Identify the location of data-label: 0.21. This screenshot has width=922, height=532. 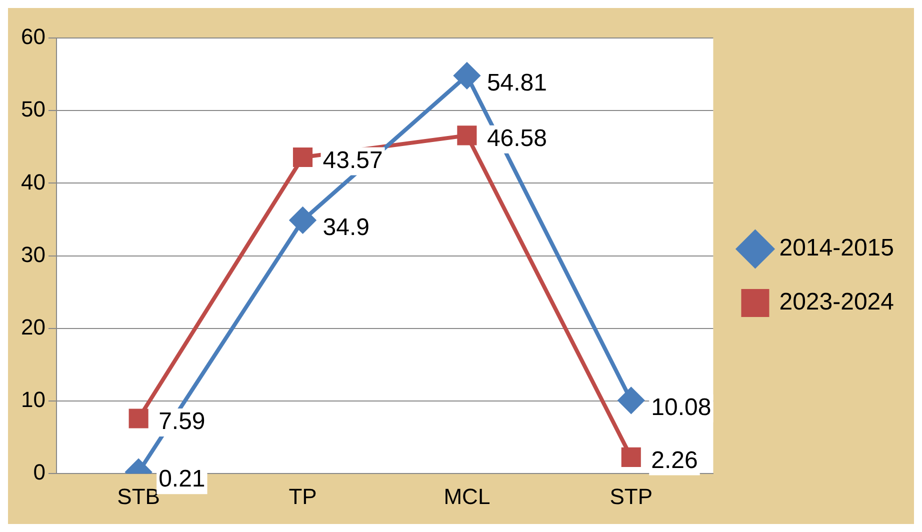
(182, 479).